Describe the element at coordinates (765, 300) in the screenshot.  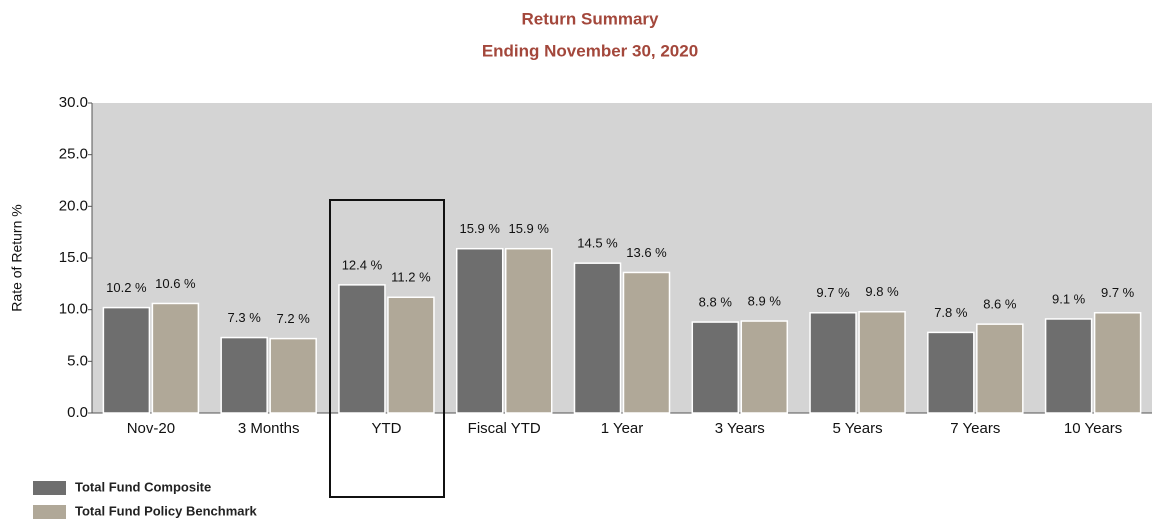
I see `value-label: 8.9 %` at that location.